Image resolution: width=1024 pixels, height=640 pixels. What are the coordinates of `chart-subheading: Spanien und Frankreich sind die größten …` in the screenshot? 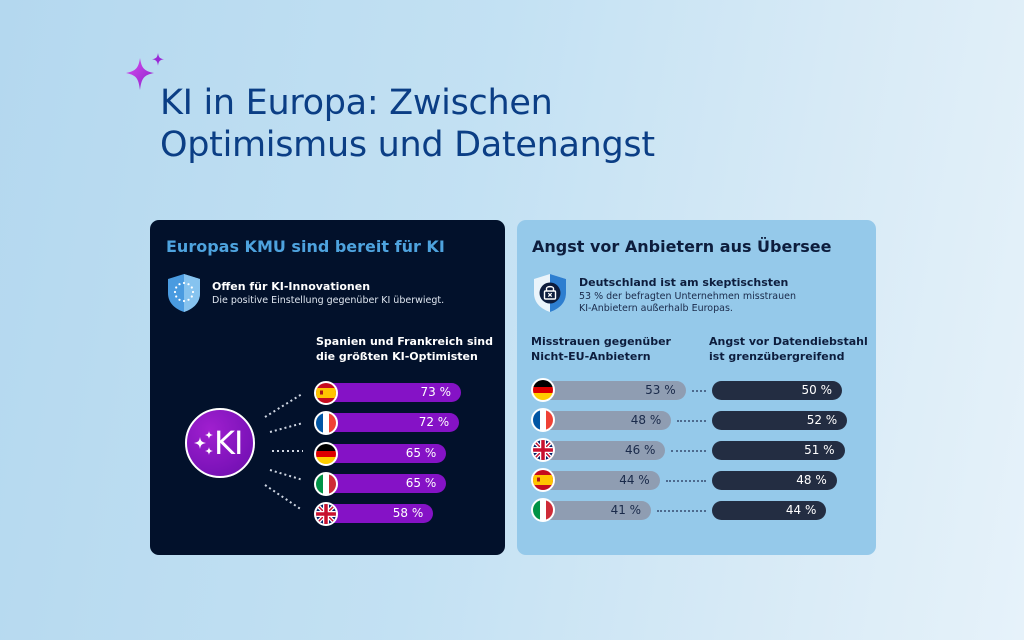 It's located at (404, 349).